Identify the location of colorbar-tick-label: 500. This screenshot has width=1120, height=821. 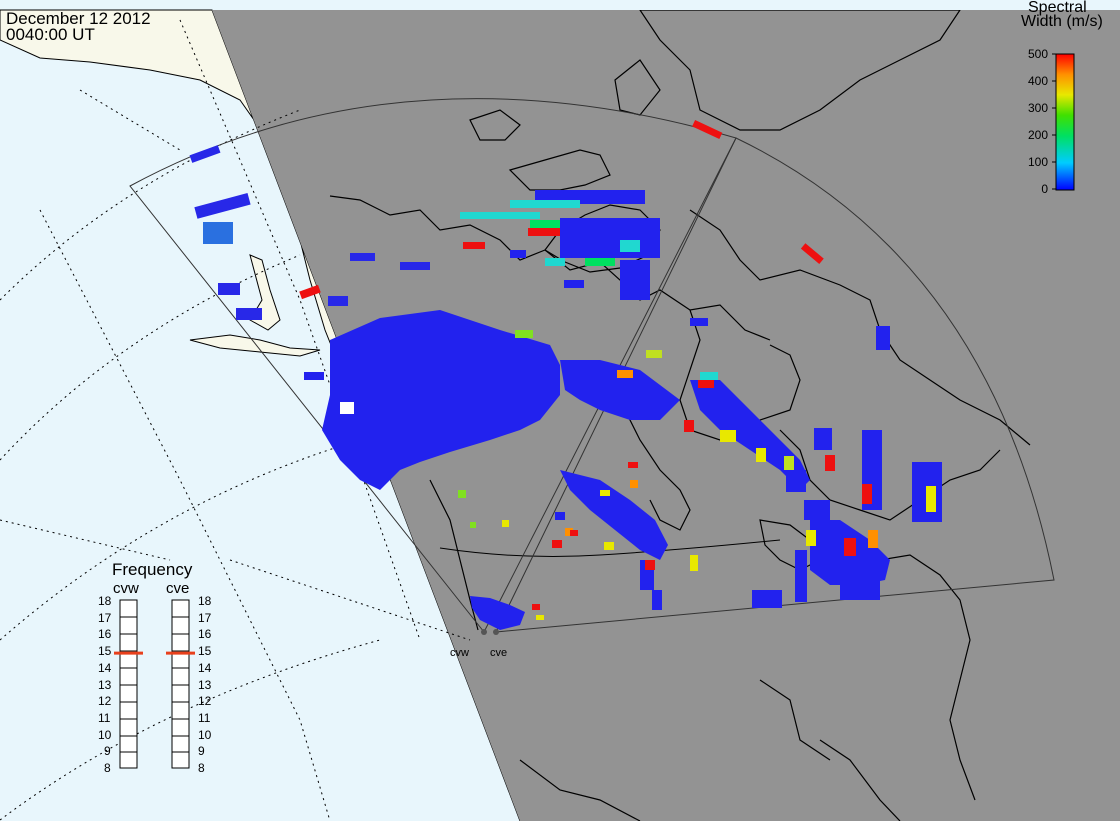
(1037, 54).